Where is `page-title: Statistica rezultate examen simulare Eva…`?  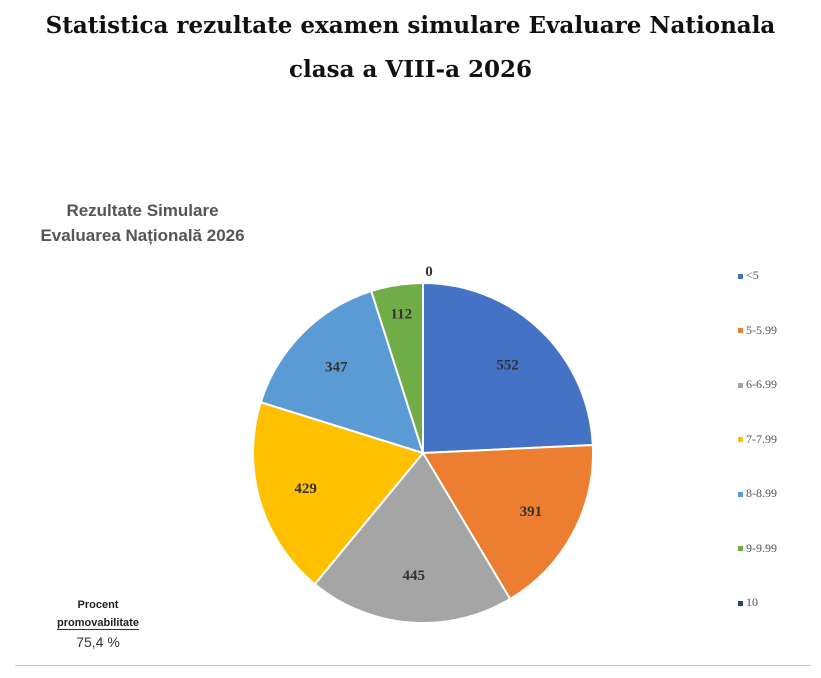 page-title: Statistica rezultate examen simulare Eva… is located at coordinates (410, 48).